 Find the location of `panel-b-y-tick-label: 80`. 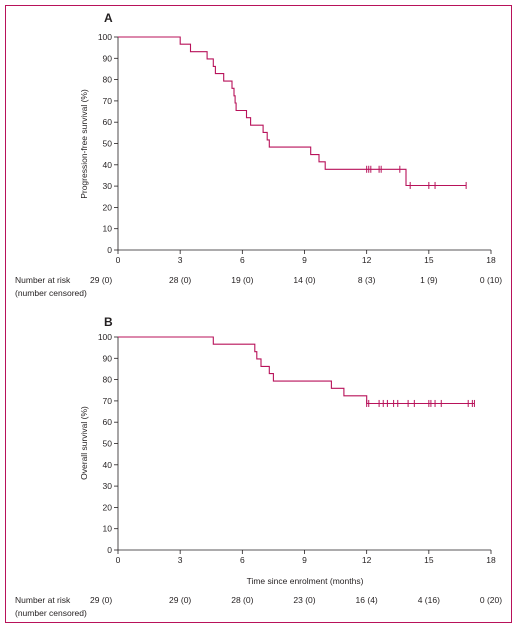

panel-b-y-tick-label: 80 is located at coordinates (108, 380).